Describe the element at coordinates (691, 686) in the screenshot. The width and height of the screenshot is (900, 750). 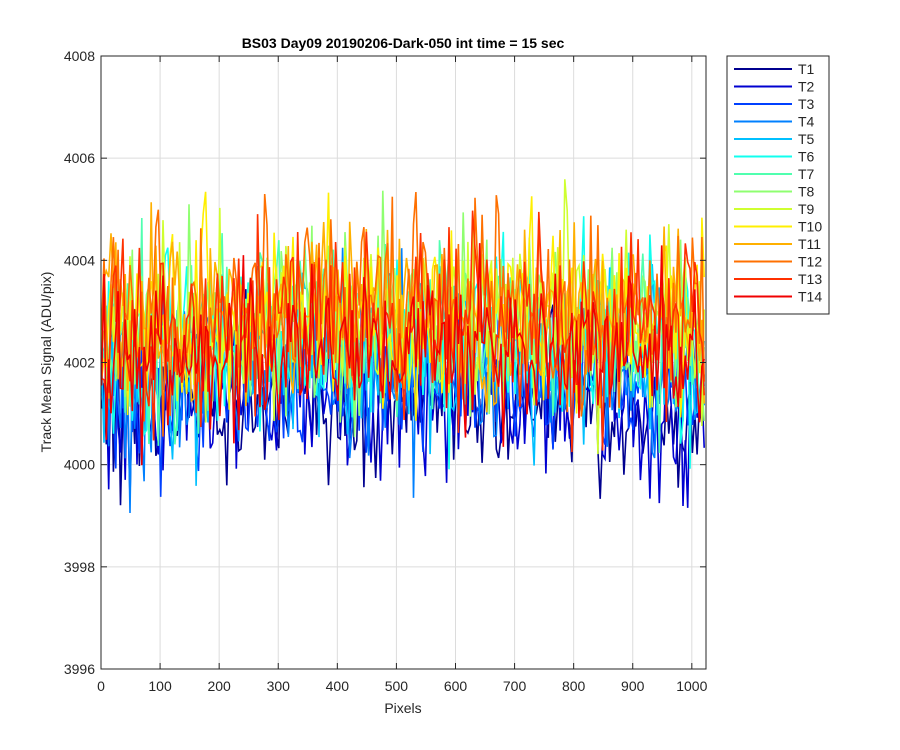
I see `x-tick-label: 1000` at that location.